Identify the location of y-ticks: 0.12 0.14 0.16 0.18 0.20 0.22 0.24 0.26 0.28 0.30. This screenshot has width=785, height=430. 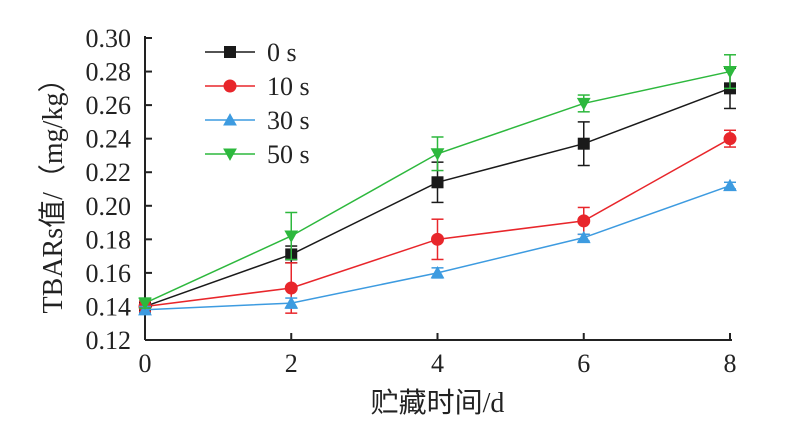
(119, 189).